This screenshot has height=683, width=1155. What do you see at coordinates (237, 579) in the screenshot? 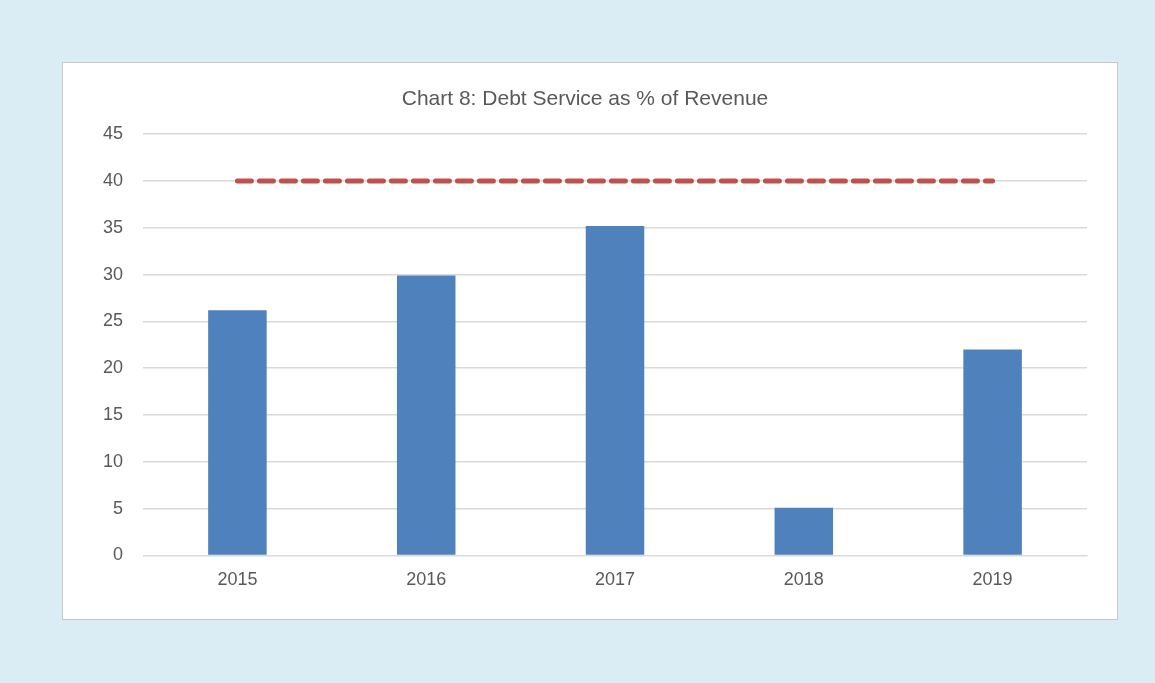
I see `x-tick-label: 2015` at bounding box center [237, 579].